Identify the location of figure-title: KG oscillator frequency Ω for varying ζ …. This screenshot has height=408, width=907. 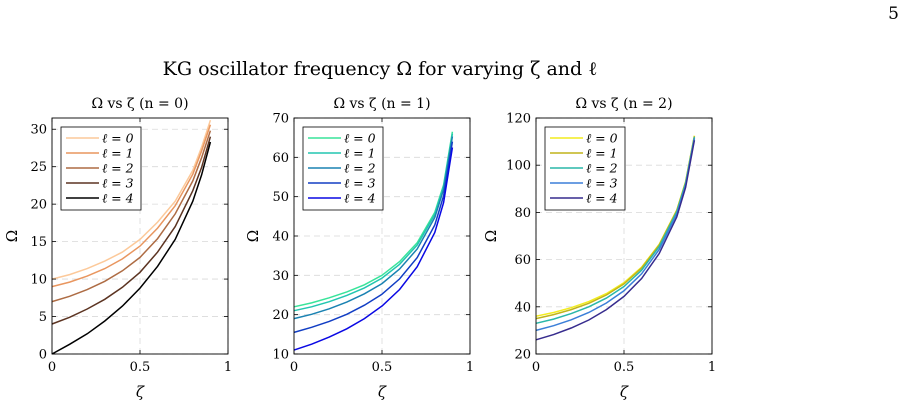
(380, 69).